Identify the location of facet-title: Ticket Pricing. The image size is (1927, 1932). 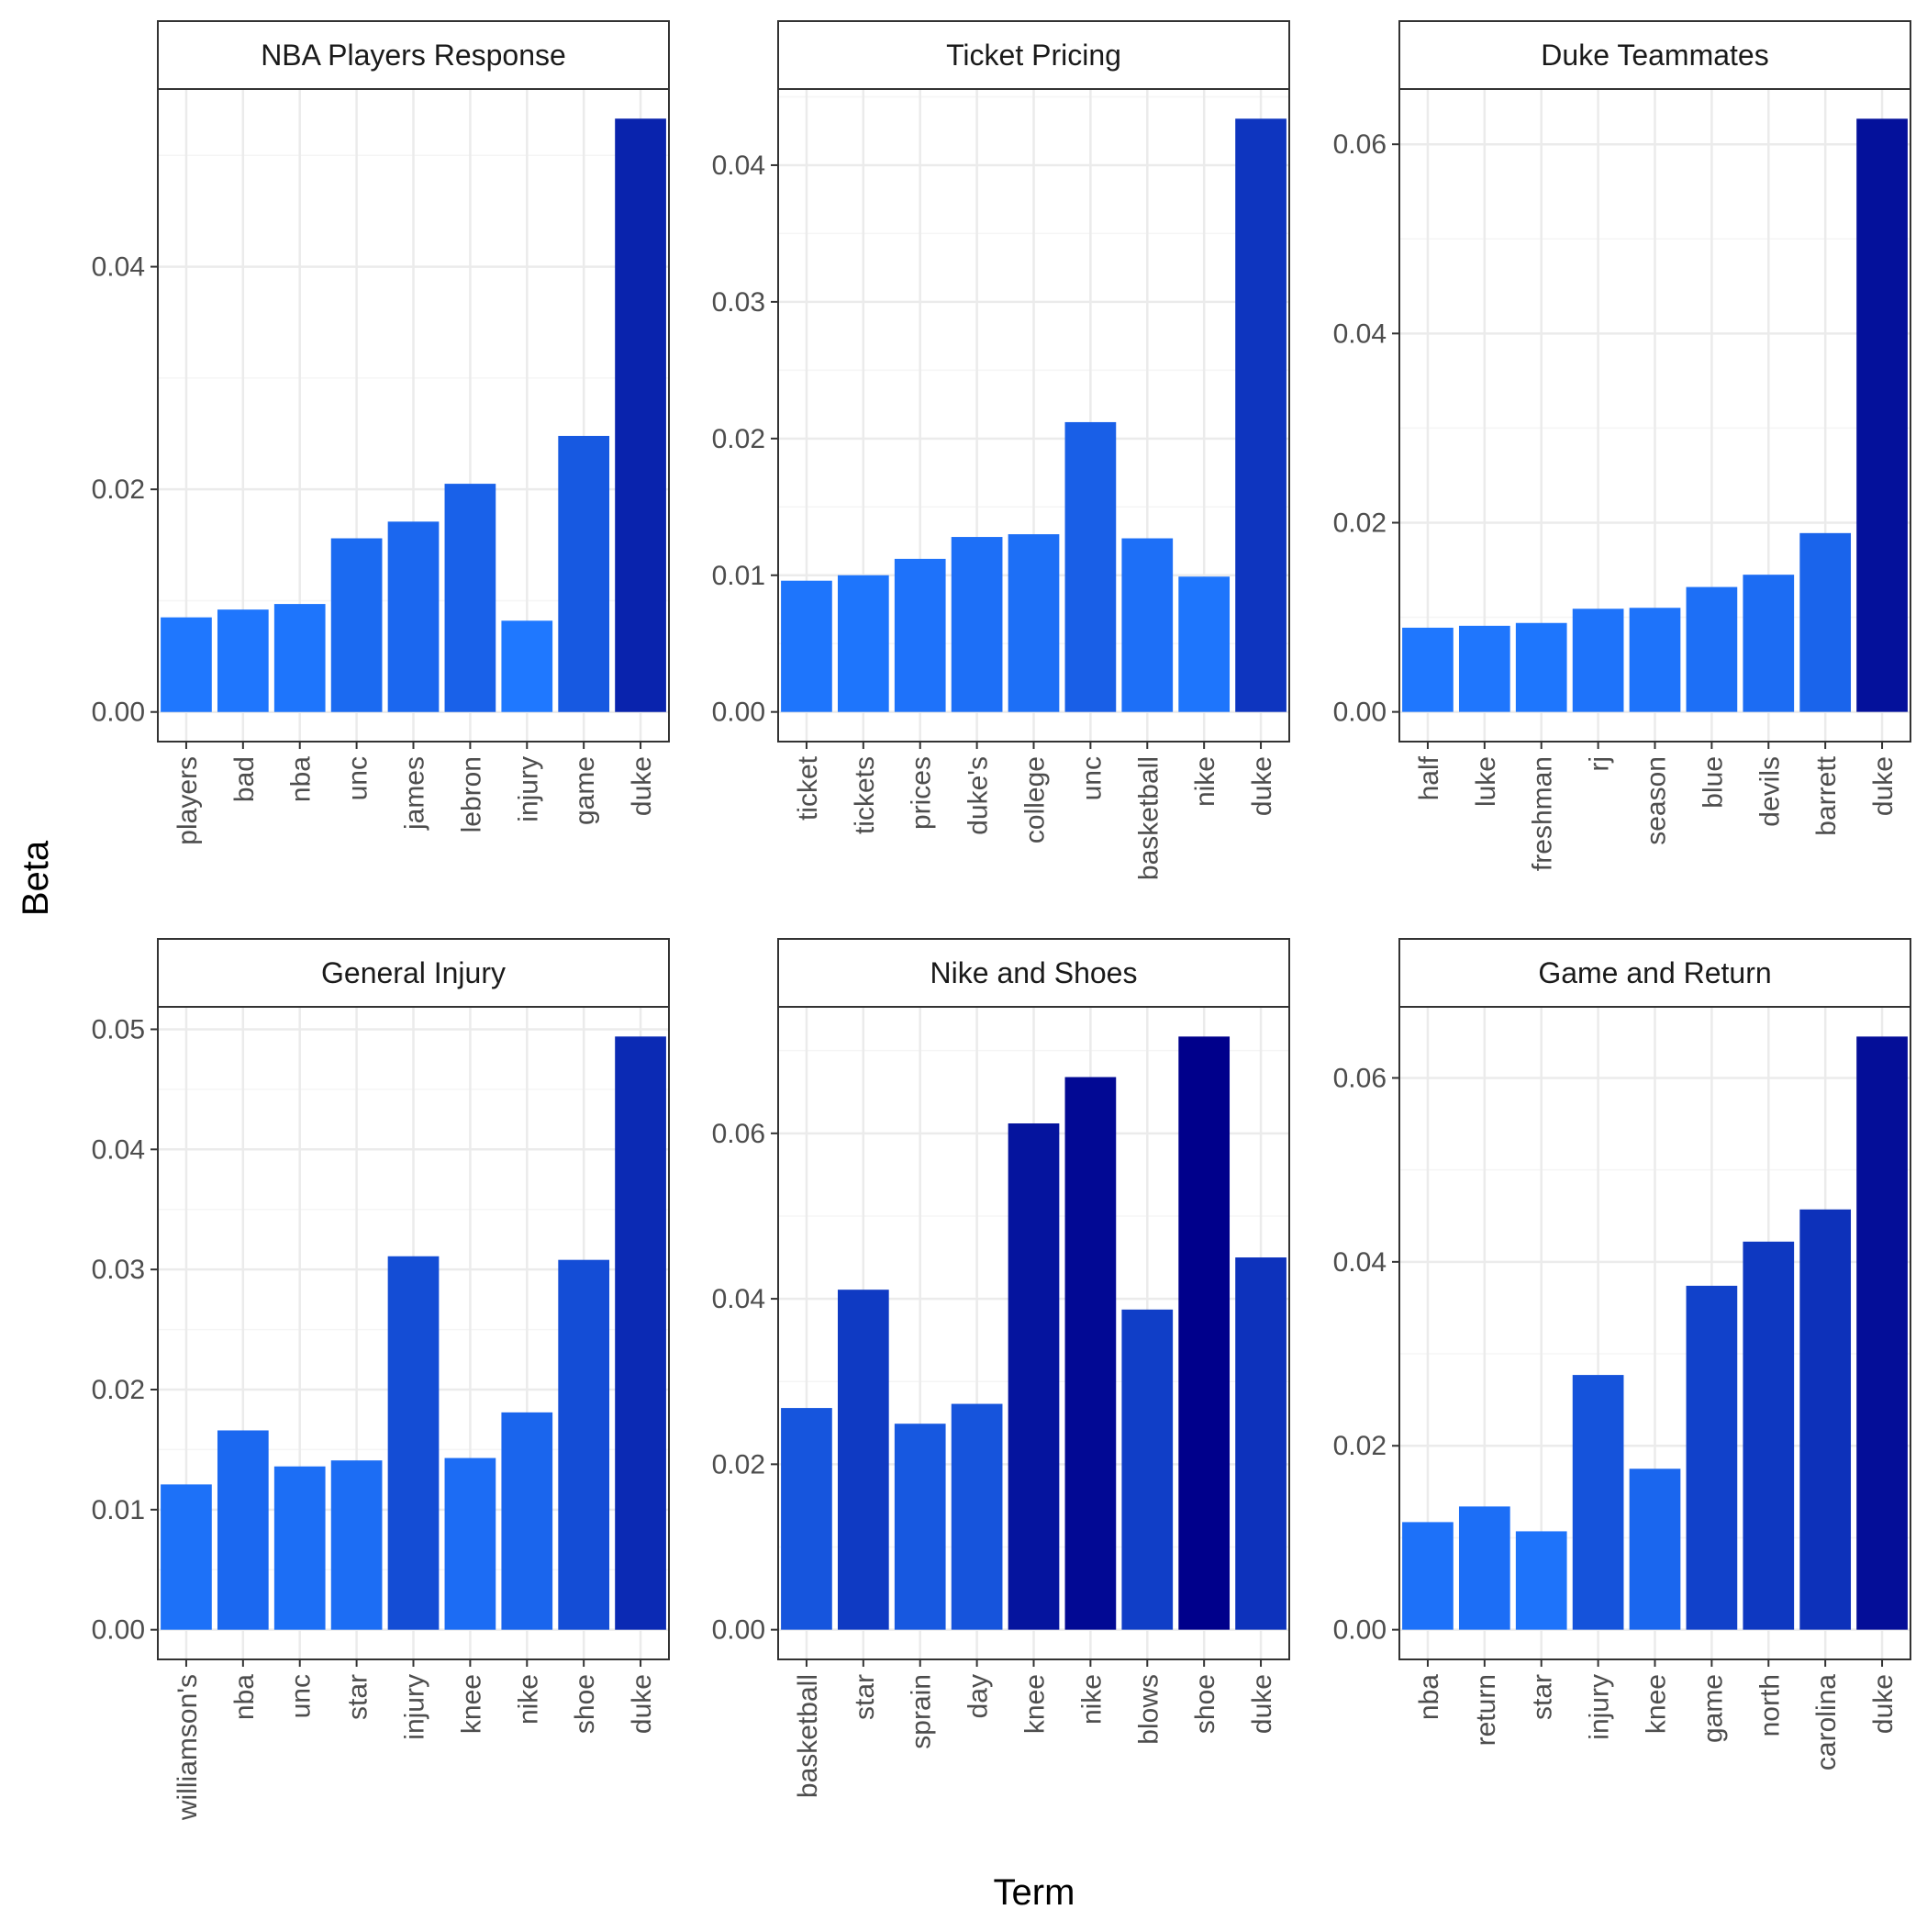
(1033, 55).